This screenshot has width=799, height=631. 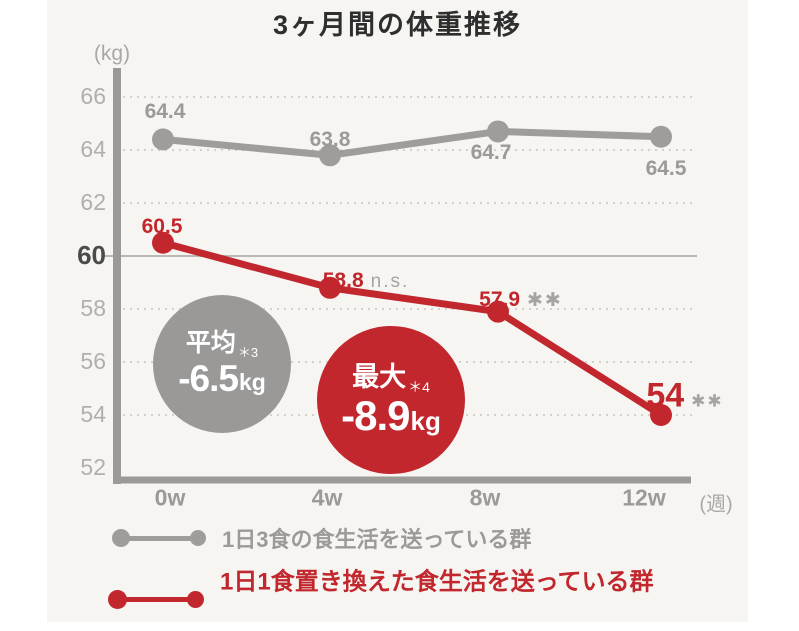 I want to click on legend-dot-gray-right, so click(x=198, y=538).